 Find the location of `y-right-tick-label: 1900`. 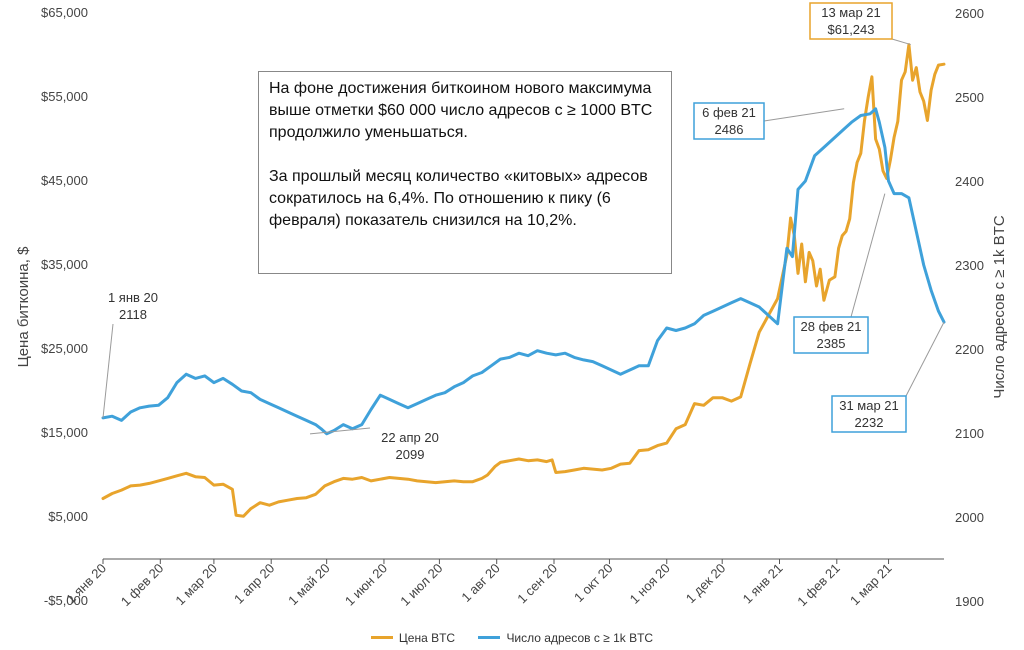

y-right-tick-label: 1900 is located at coordinates (969, 601).